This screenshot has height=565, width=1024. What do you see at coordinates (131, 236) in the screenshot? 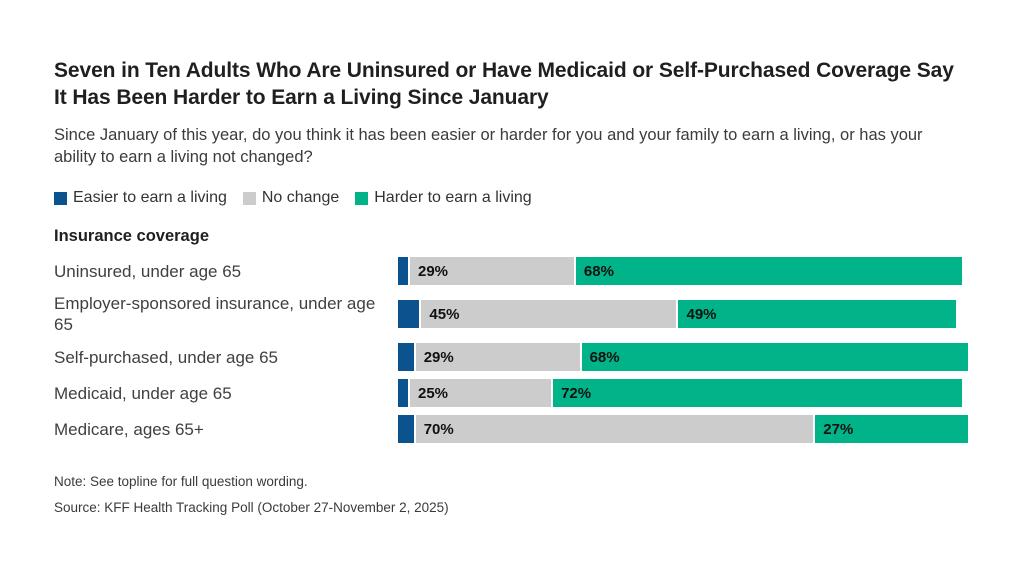
I see `category-group-label: Insurance coverage` at bounding box center [131, 236].